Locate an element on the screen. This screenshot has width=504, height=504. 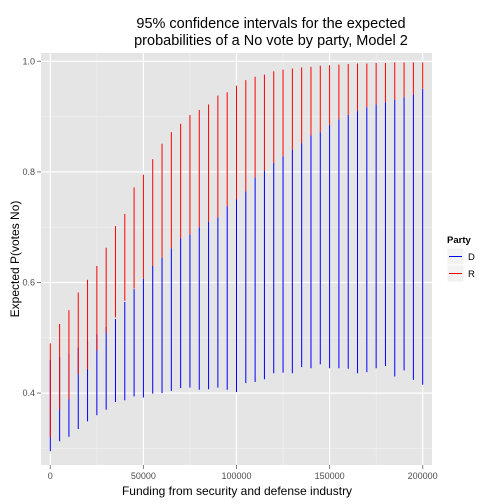
x-tick-label: 100000 is located at coordinates (236, 476).